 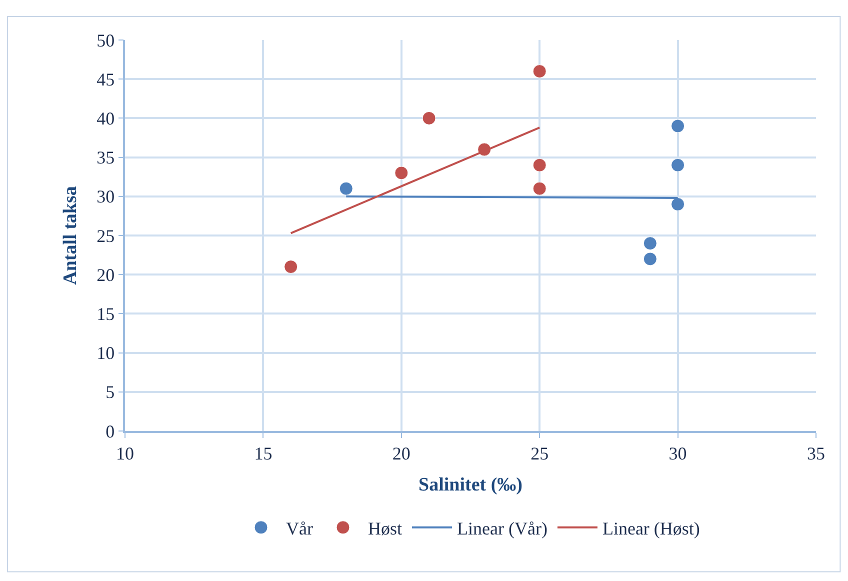 What do you see at coordinates (105, 353) in the screenshot?
I see `y-tick-label: 10` at bounding box center [105, 353].